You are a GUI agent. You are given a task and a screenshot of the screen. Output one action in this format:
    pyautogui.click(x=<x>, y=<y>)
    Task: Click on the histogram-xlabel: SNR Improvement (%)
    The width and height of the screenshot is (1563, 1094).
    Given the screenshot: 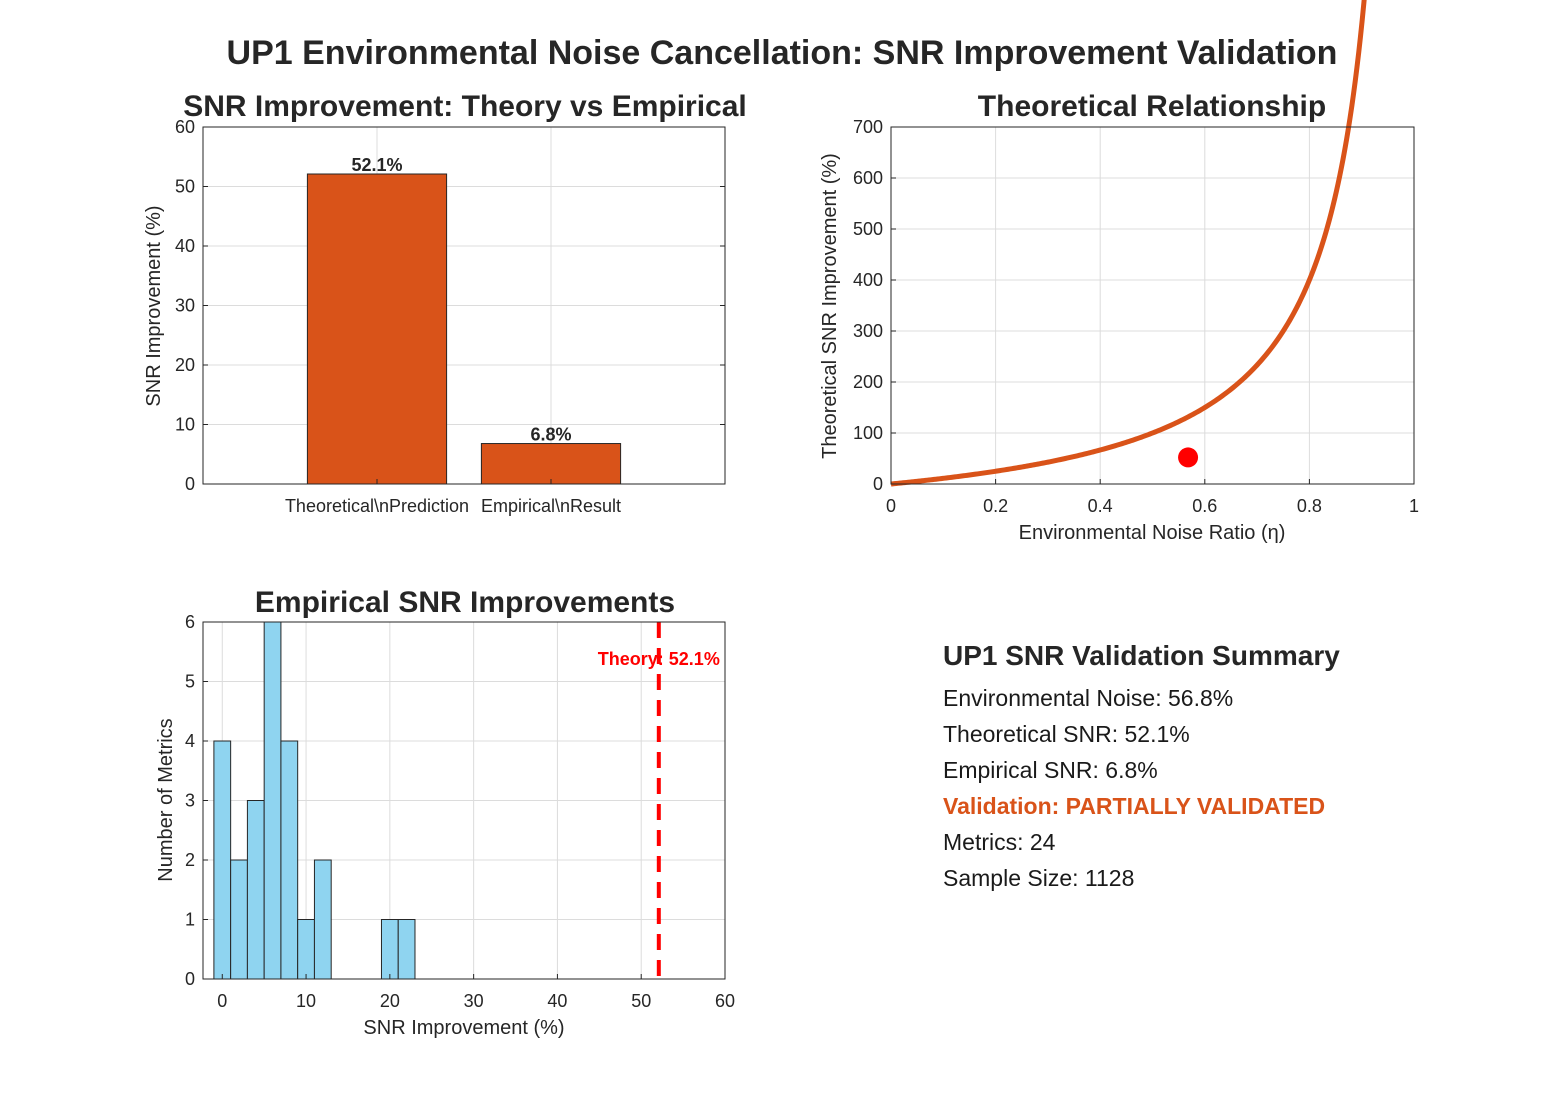 What is the action you would take?
    pyautogui.click(x=463, y=1028)
    